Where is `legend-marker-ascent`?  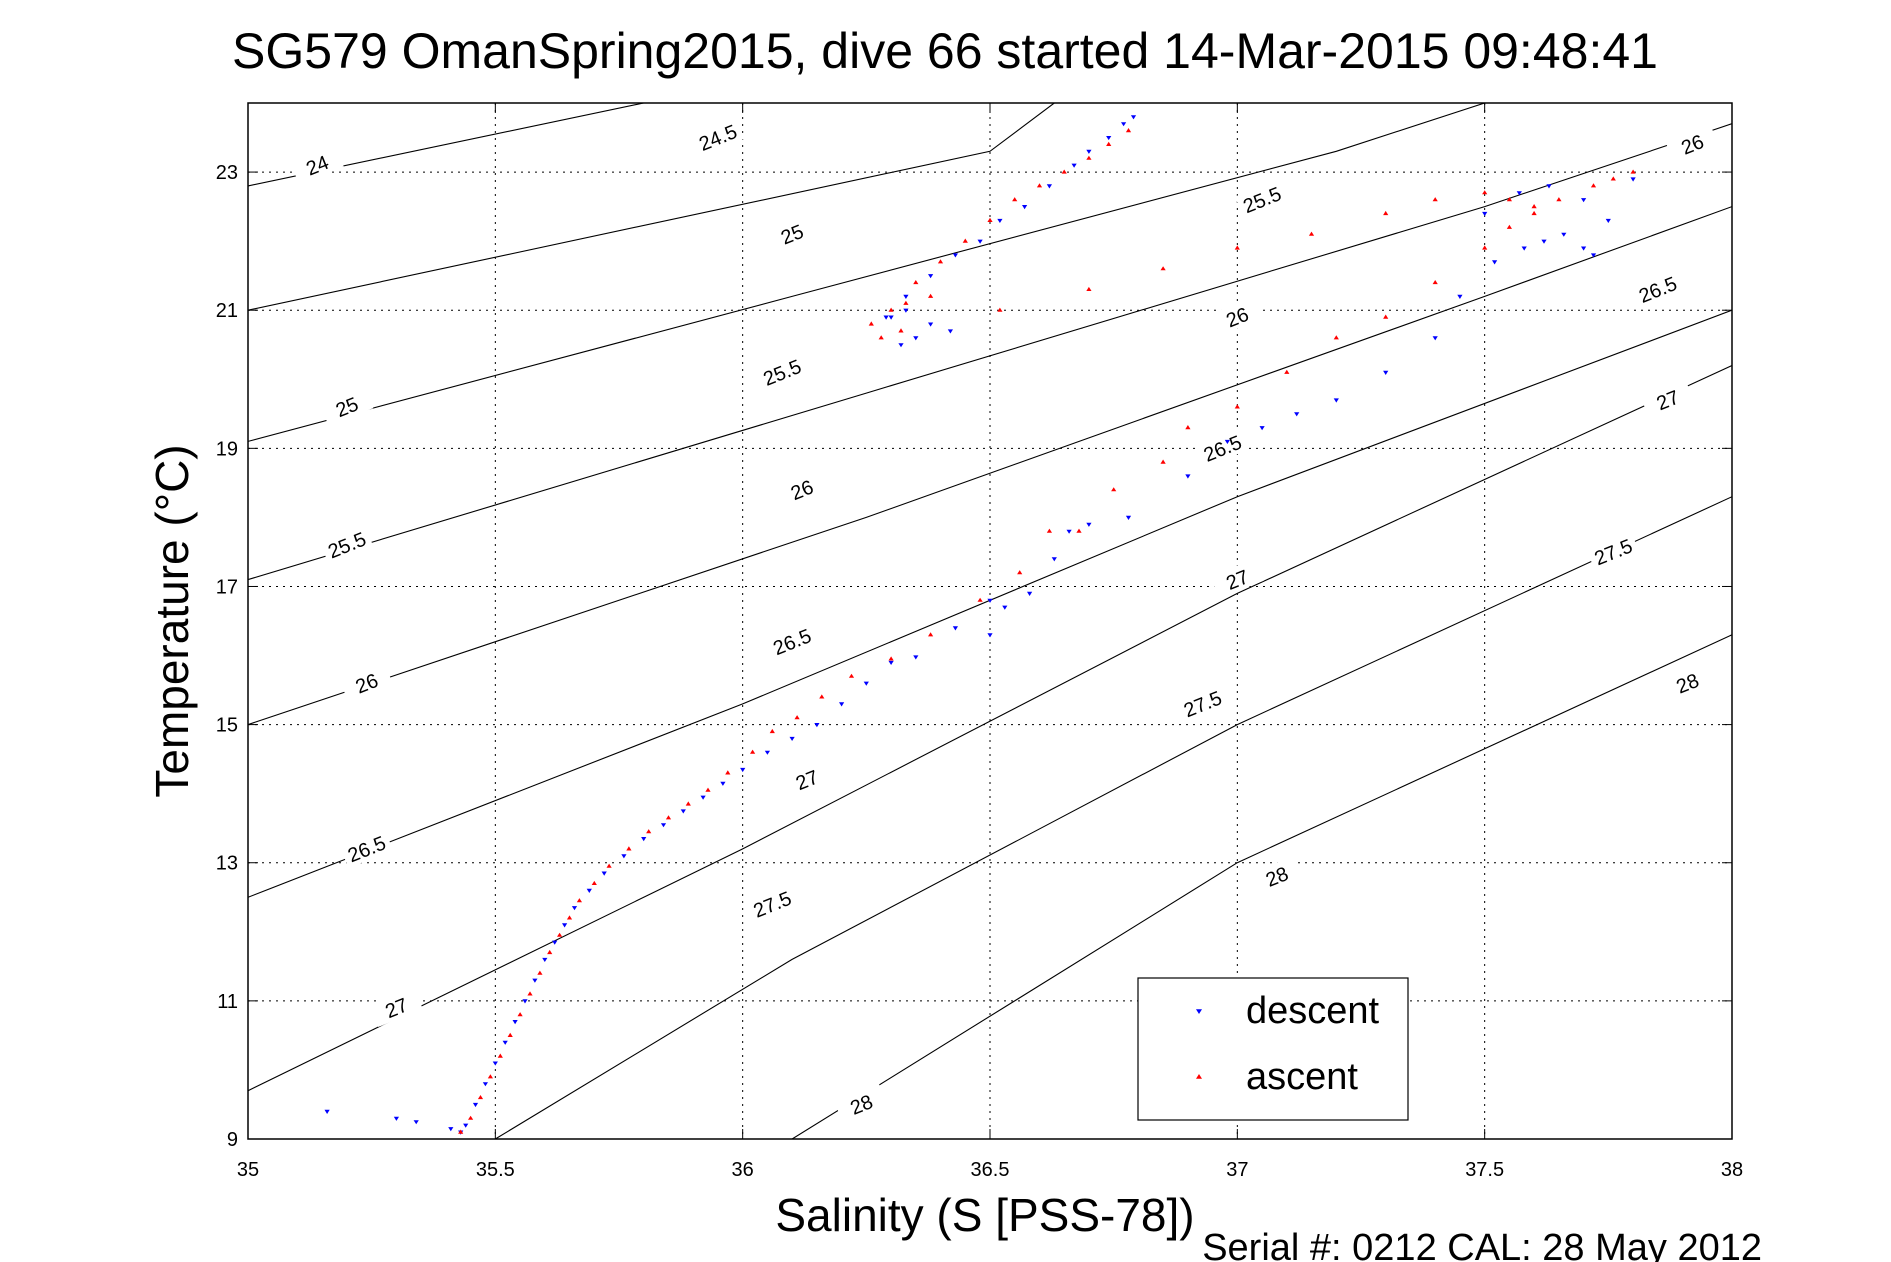
legend-marker-ascent is located at coordinates (1199, 1076).